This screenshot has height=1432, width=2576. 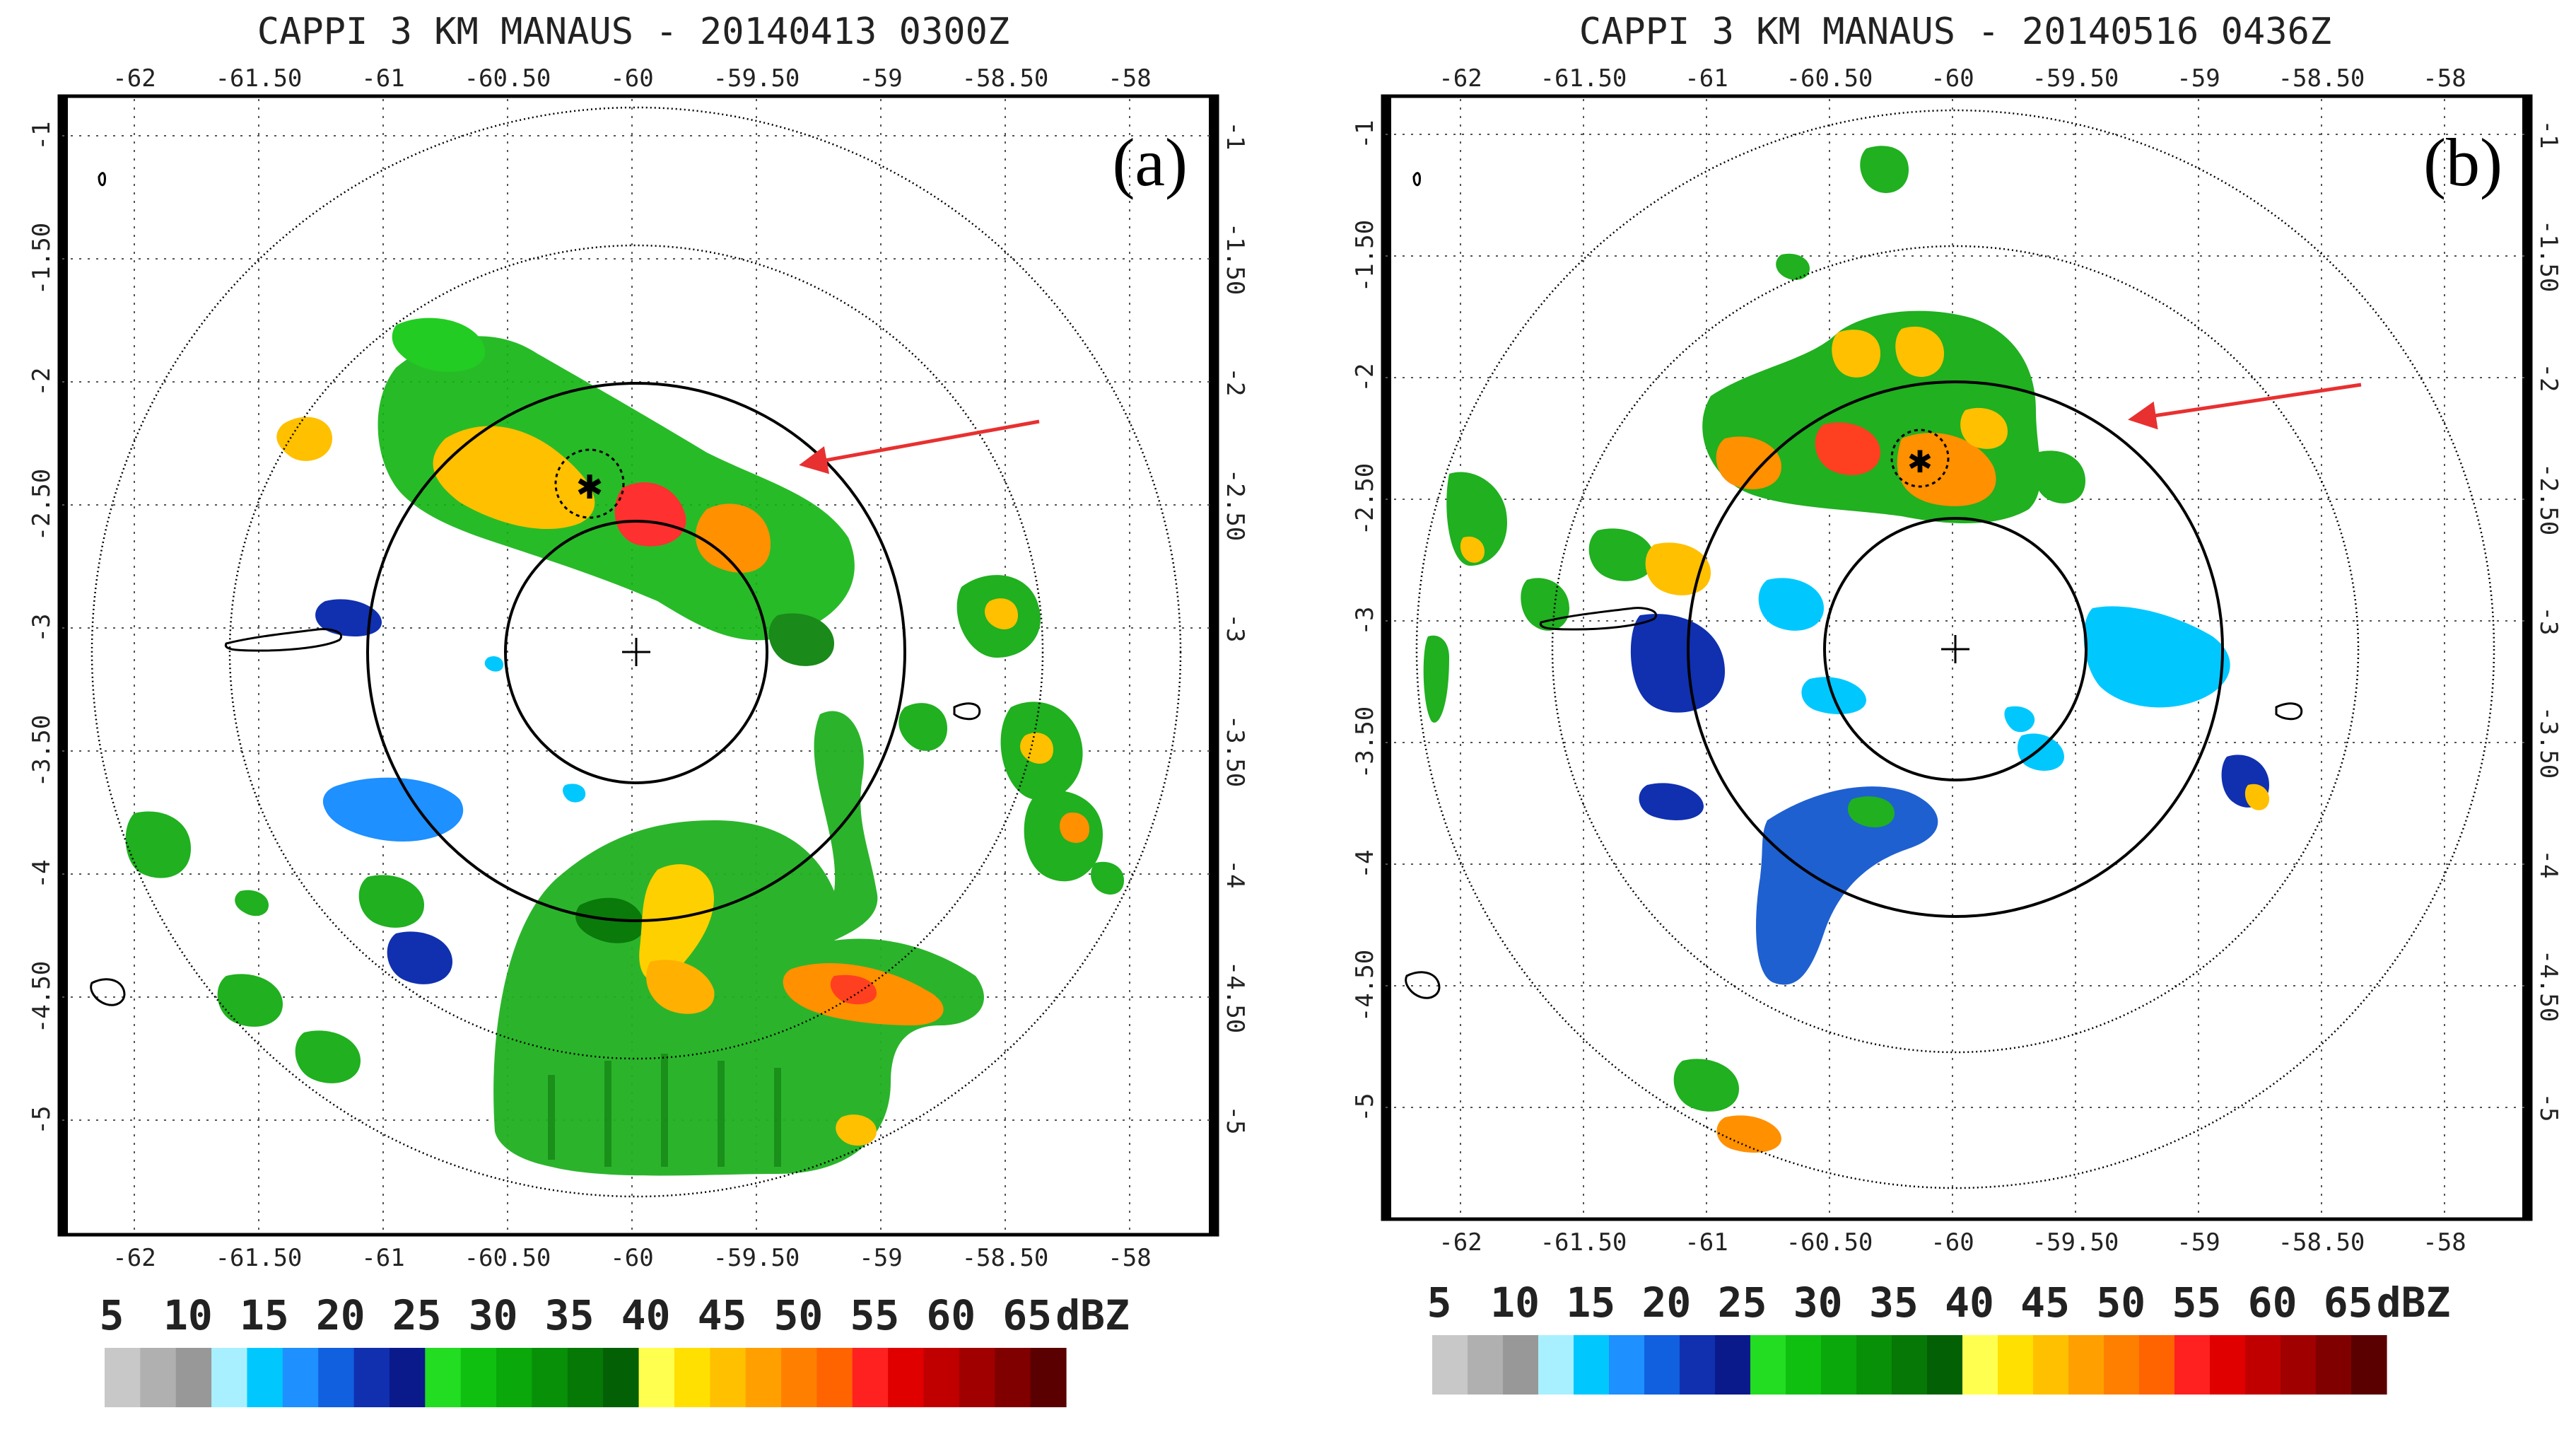 What do you see at coordinates (64, 665) in the screenshot?
I see `panel-a-frame-left-bar` at bounding box center [64, 665].